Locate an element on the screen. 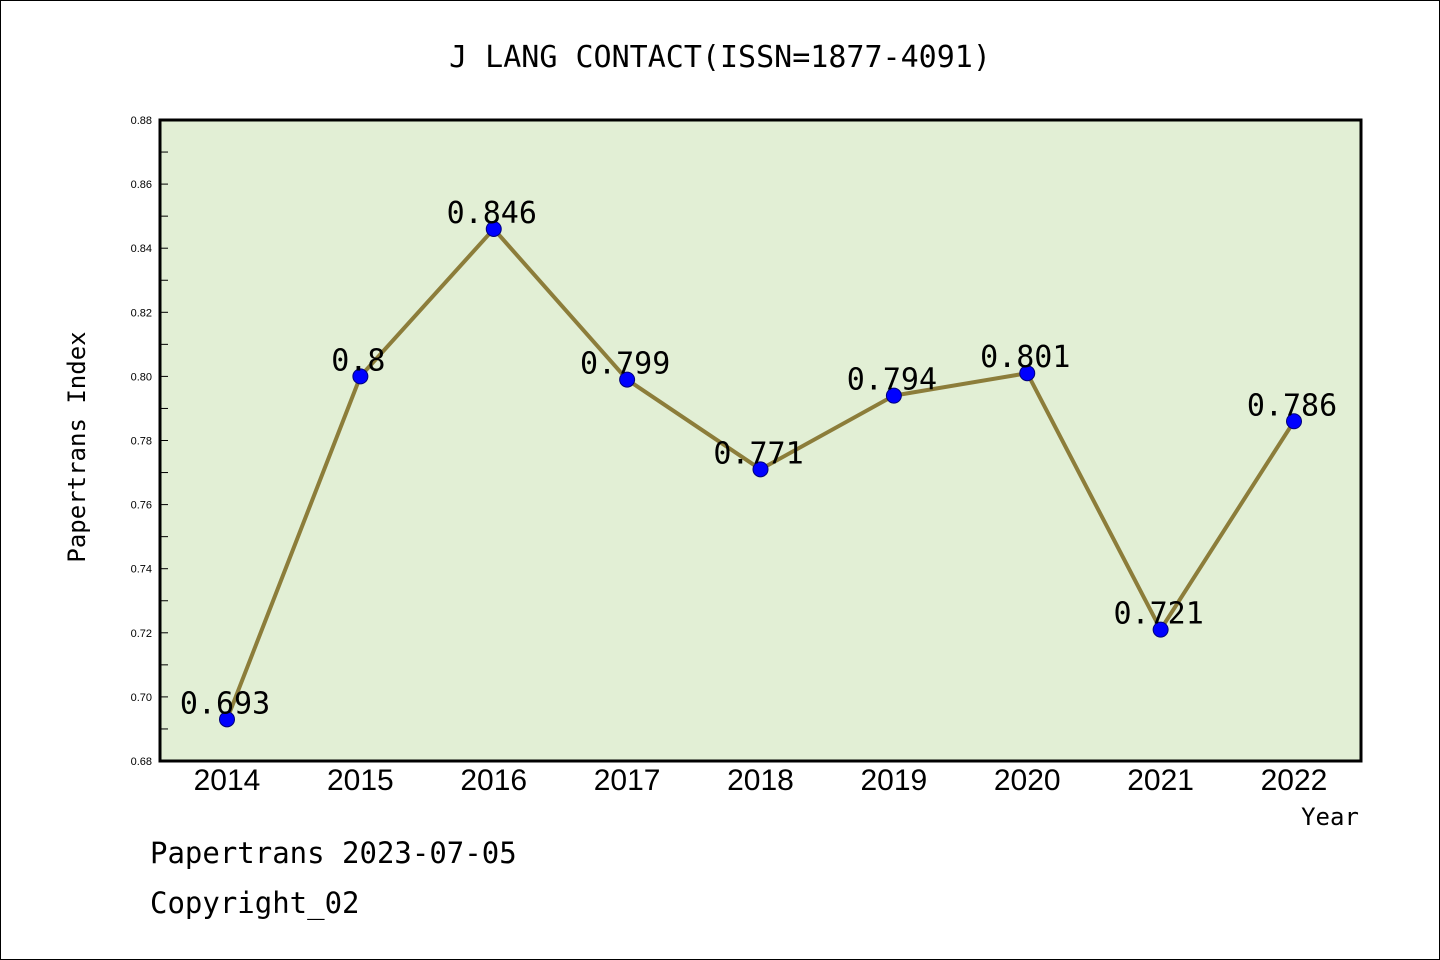 The height and width of the screenshot is (960, 1440). y-tick-label: 0.72 is located at coordinates (141, 634).